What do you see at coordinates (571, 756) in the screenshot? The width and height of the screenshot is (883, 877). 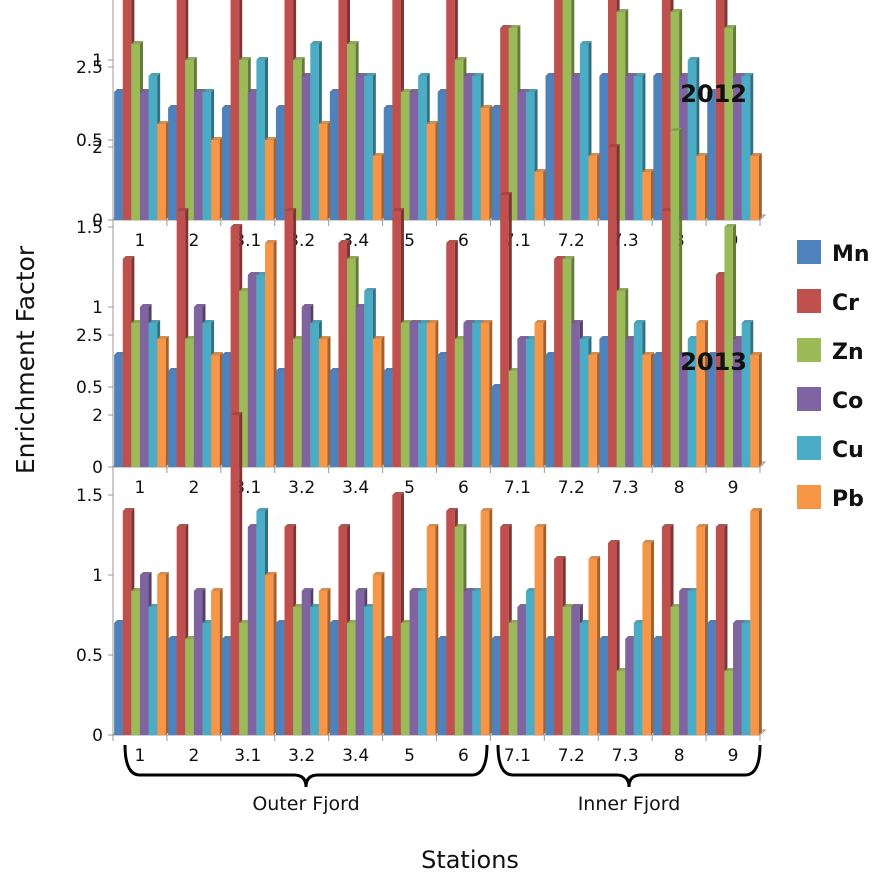 I see `x-tick-label: 7.2` at bounding box center [571, 756].